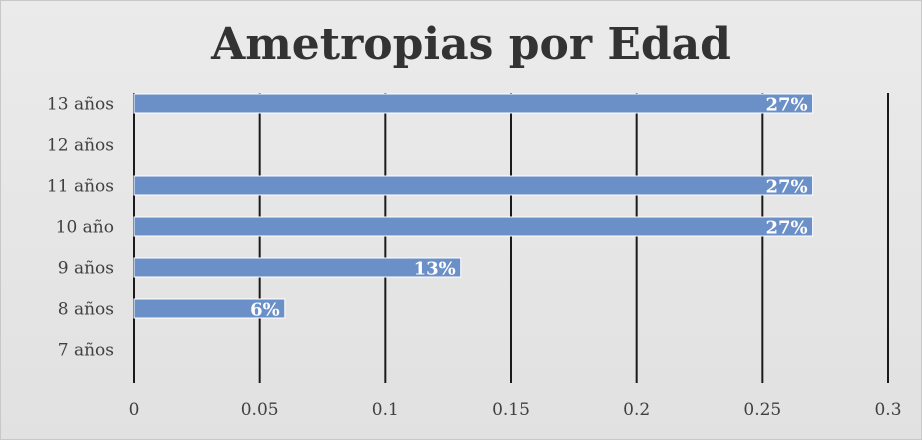  I want to click on data-label: 13%, so click(435, 269).